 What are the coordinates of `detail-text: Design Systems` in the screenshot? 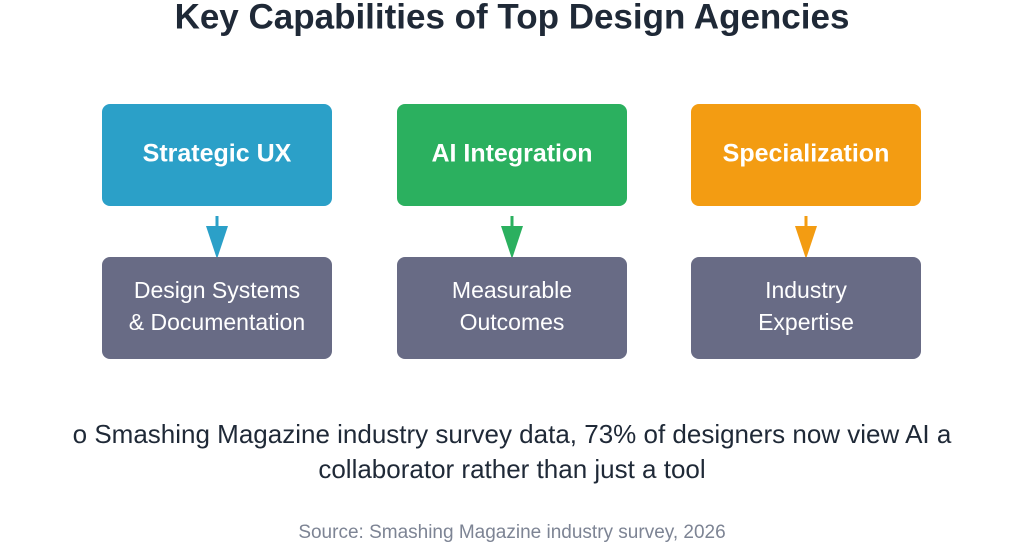 It's located at (217, 290).